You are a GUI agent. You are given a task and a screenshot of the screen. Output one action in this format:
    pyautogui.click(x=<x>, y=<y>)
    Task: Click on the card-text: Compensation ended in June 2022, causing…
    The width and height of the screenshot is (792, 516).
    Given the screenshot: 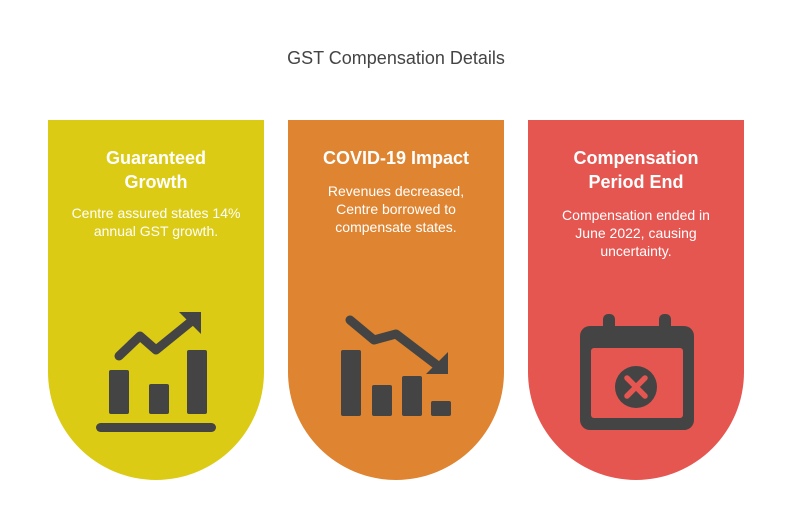 What is the action you would take?
    pyautogui.click(x=636, y=233)
    